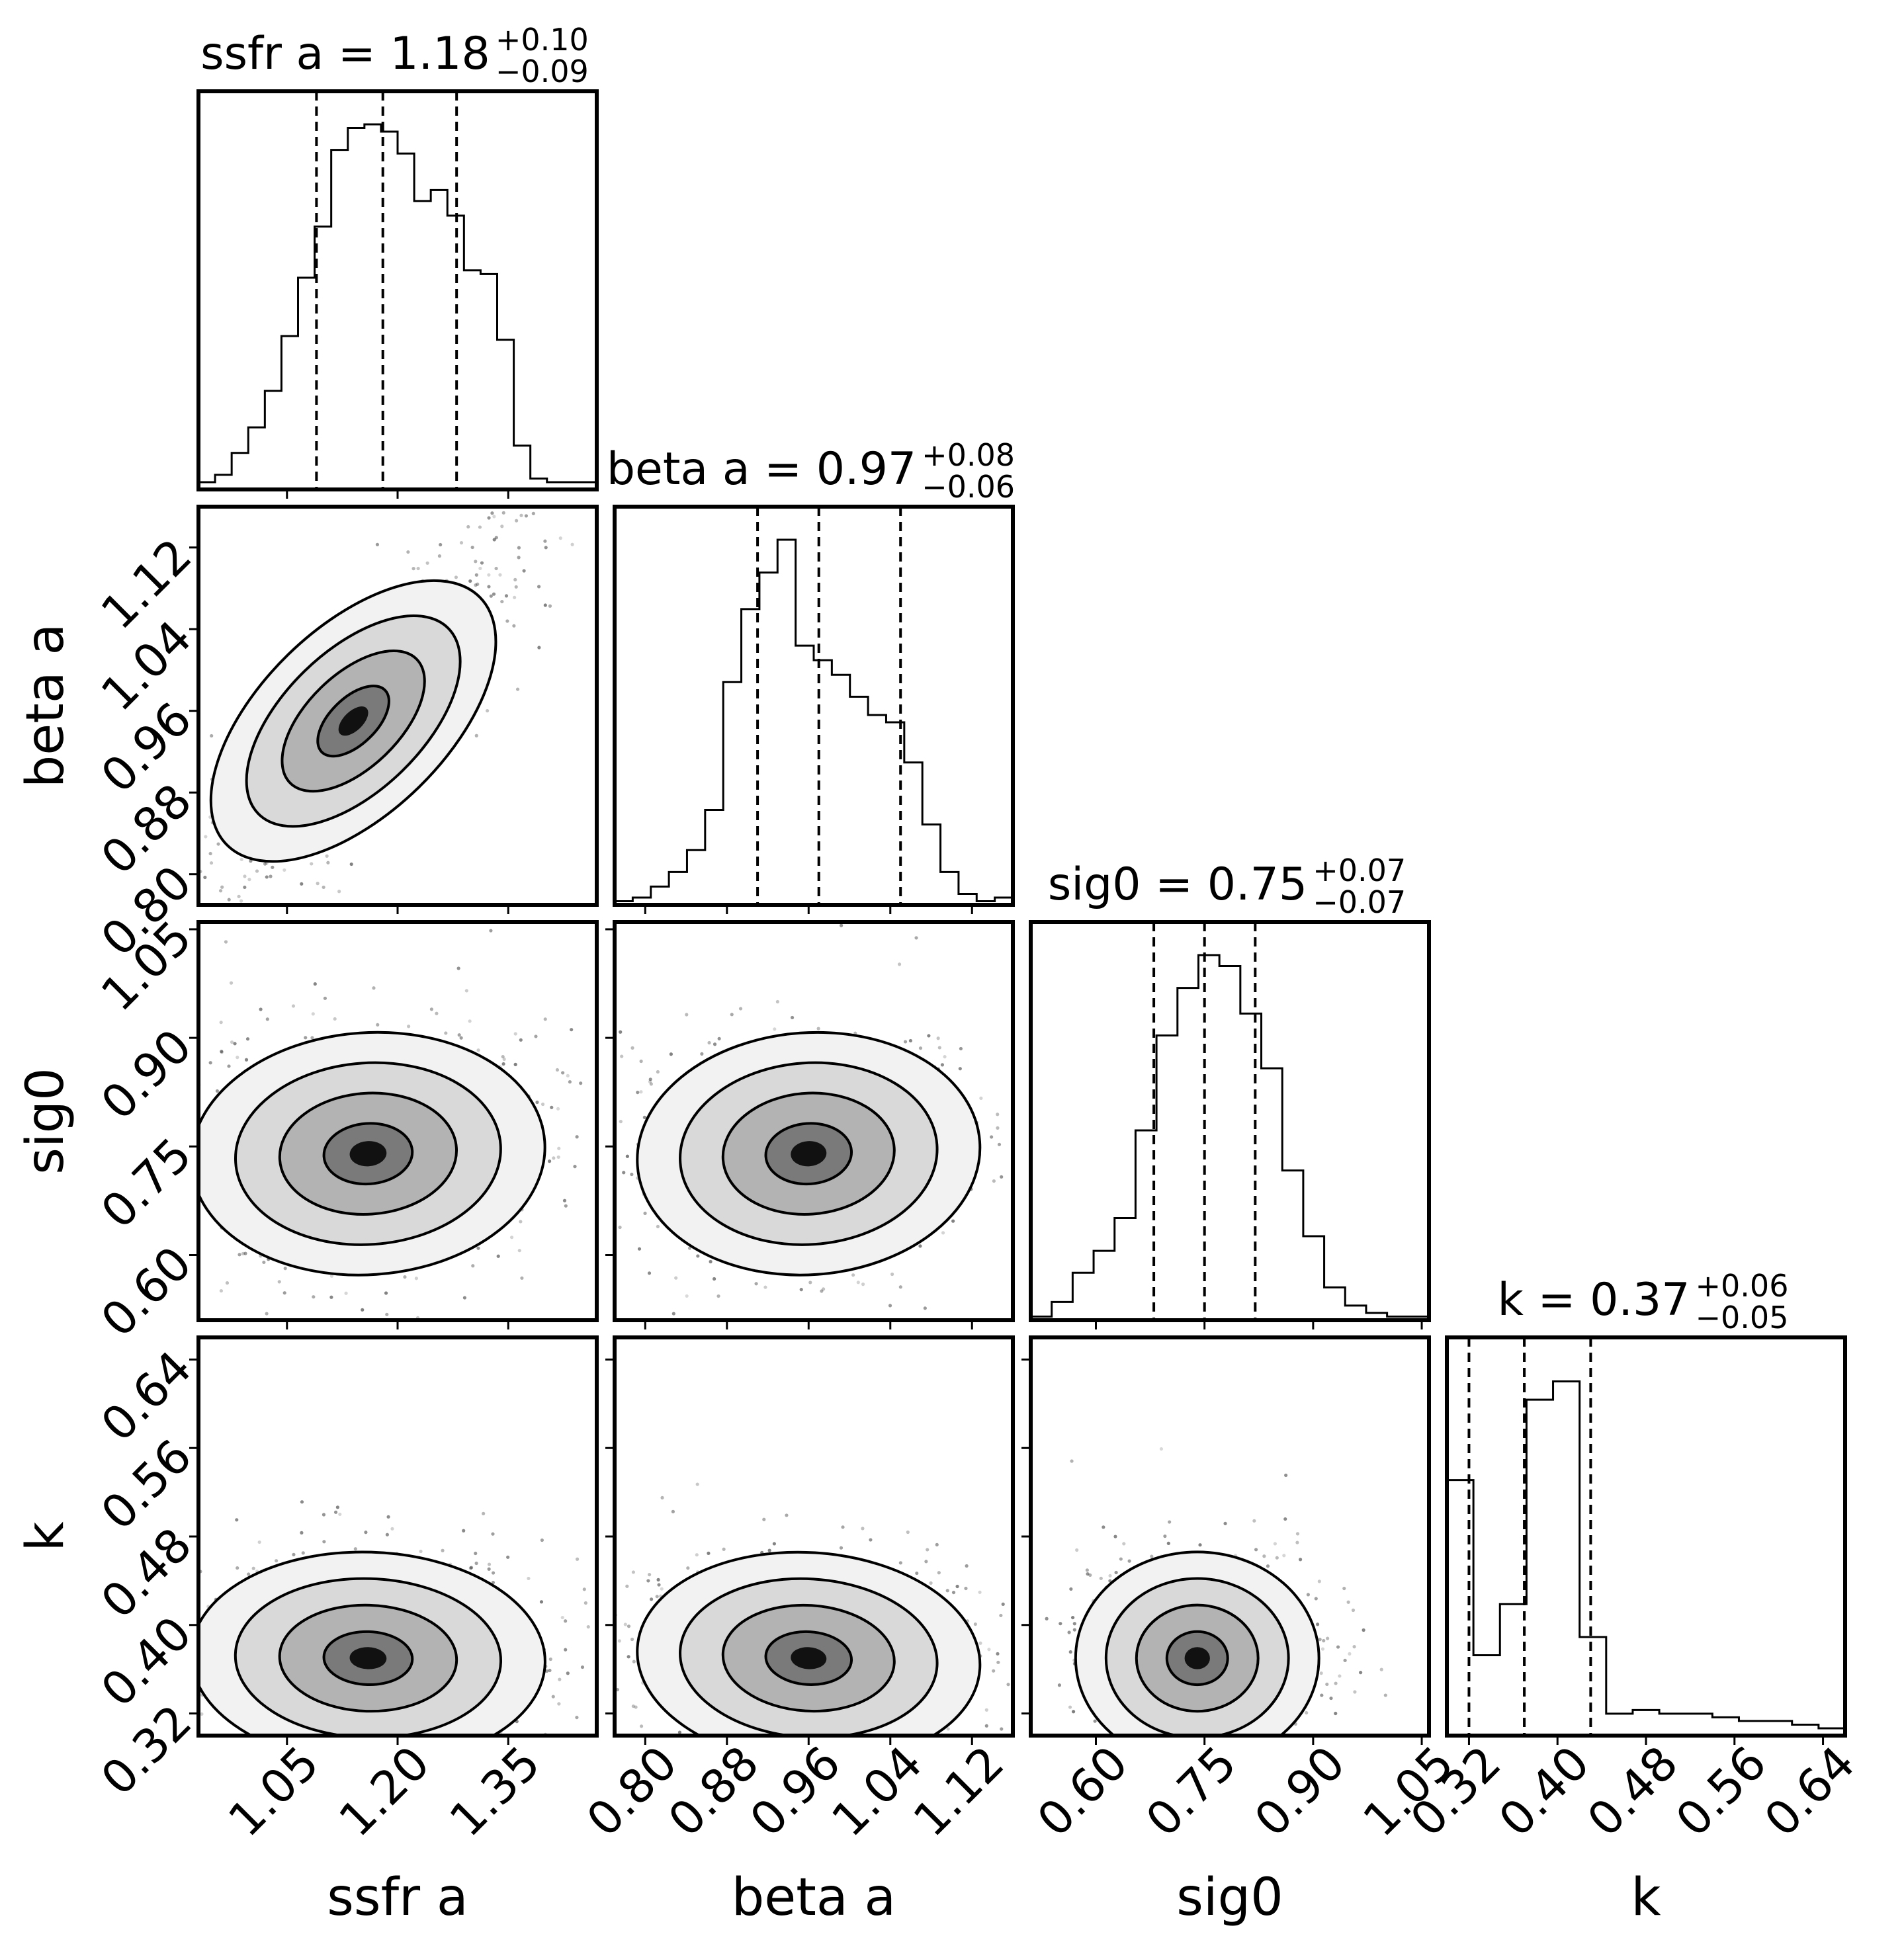 This screenshot has height=1936, width=1904. Describe the element at coordinates (1230, 1581) in the screenshot. I see `pair-panel-sig0-vs-k` at that location.